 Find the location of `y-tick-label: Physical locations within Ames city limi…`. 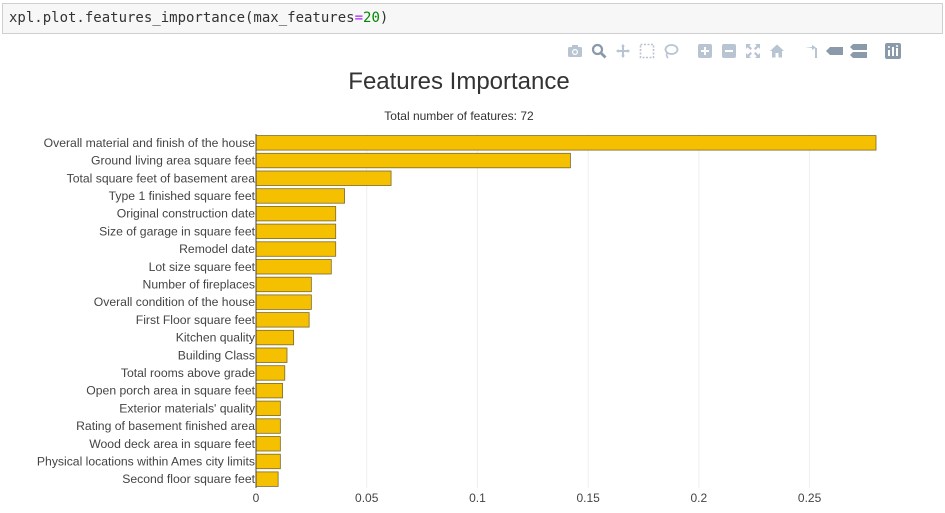

y-tick-label: Physical locations within Ames city limi… is located at coordinates (146, 461).